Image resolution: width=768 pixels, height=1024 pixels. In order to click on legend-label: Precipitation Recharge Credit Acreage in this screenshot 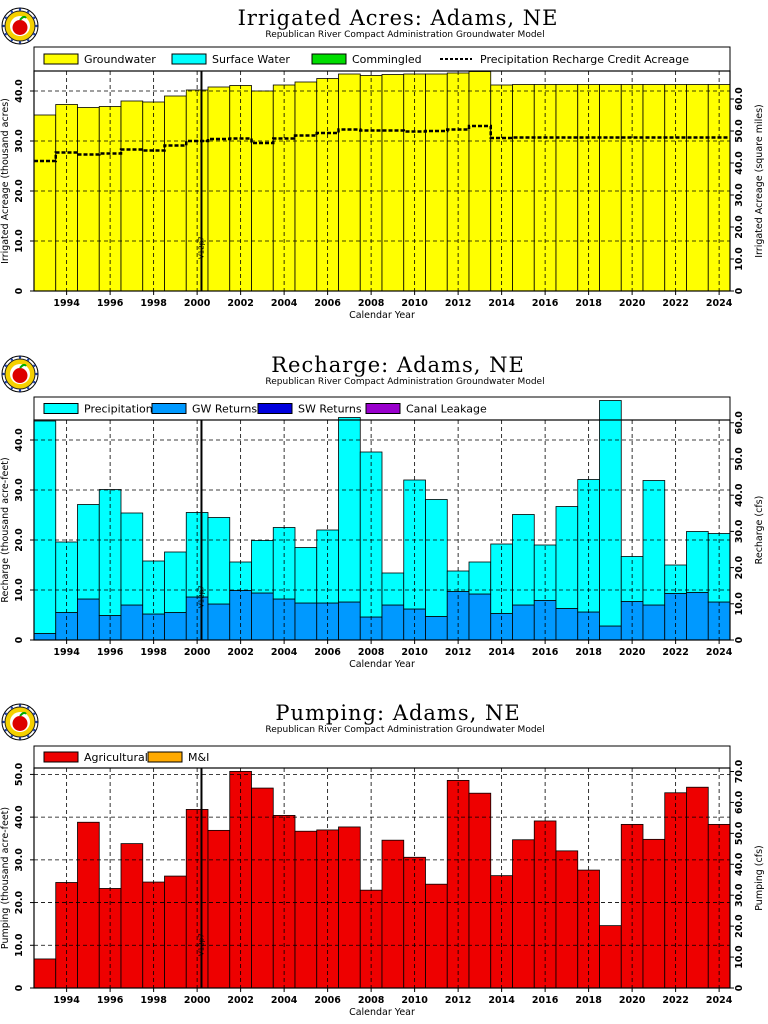, I will do `click(584, 59)`.